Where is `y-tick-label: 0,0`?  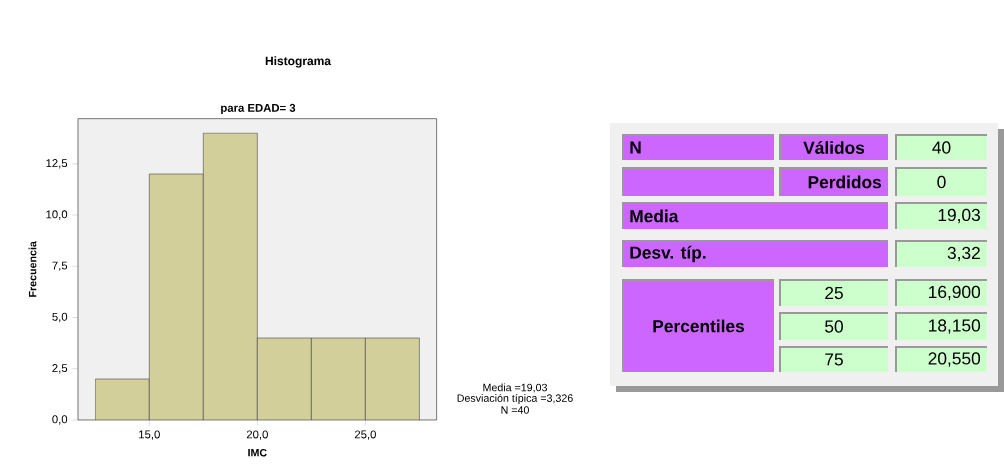 y-tick-label: 0,0 is located at coordinates (60, 420).